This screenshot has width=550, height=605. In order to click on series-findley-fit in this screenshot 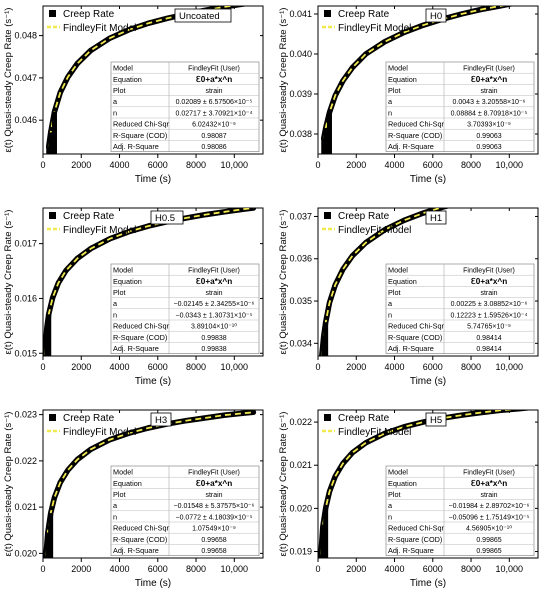, I will do `click(149, 483)`.